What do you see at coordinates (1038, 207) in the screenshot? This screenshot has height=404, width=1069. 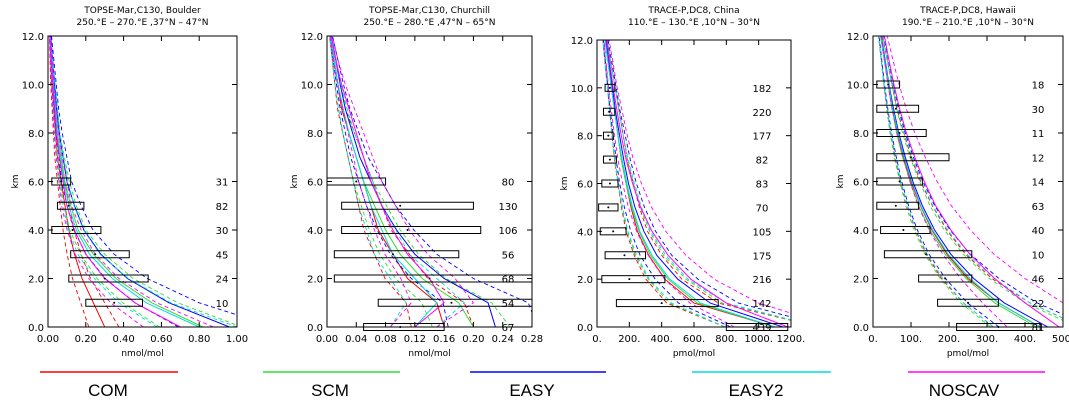 I see `observation-count: 63` at bounding box center [1038, 207].